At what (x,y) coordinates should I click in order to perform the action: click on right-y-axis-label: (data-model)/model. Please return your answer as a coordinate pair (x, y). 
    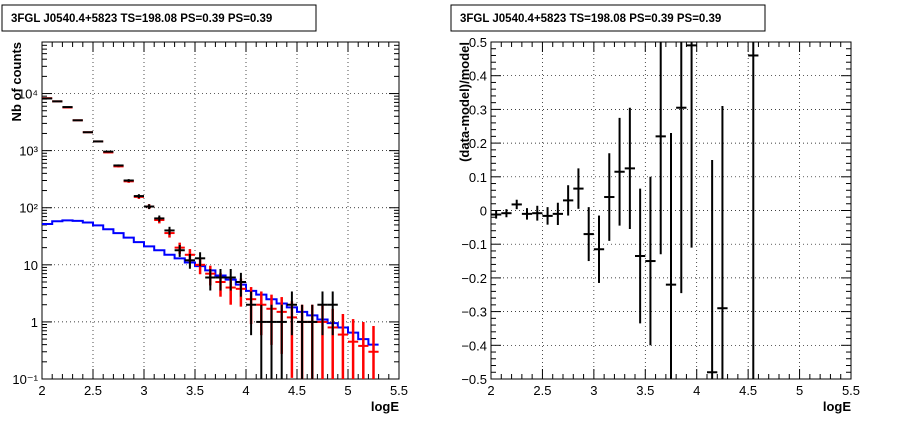
    Looking at the image, I should click on (464, 102).